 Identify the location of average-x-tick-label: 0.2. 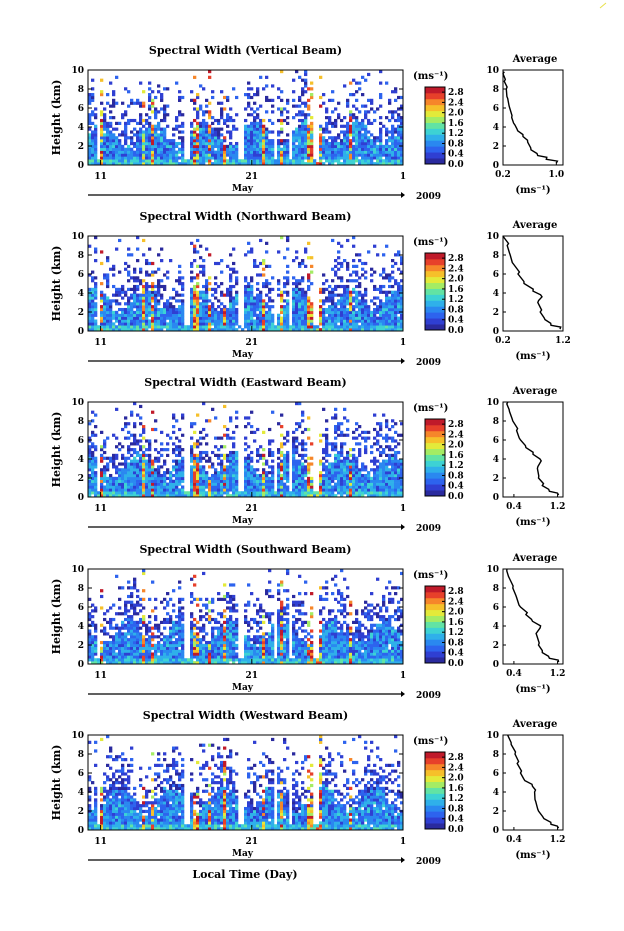
(503, 341).